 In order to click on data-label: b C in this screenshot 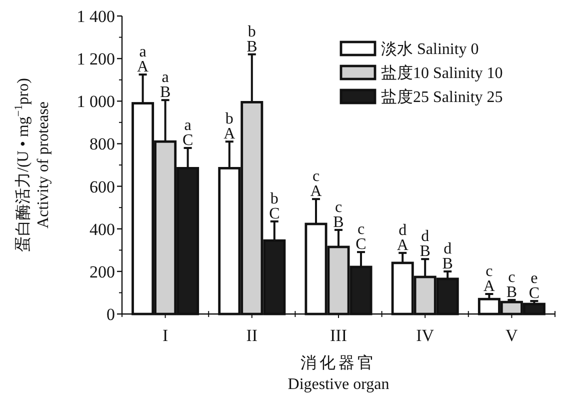, I will do `click(274, 206)`.